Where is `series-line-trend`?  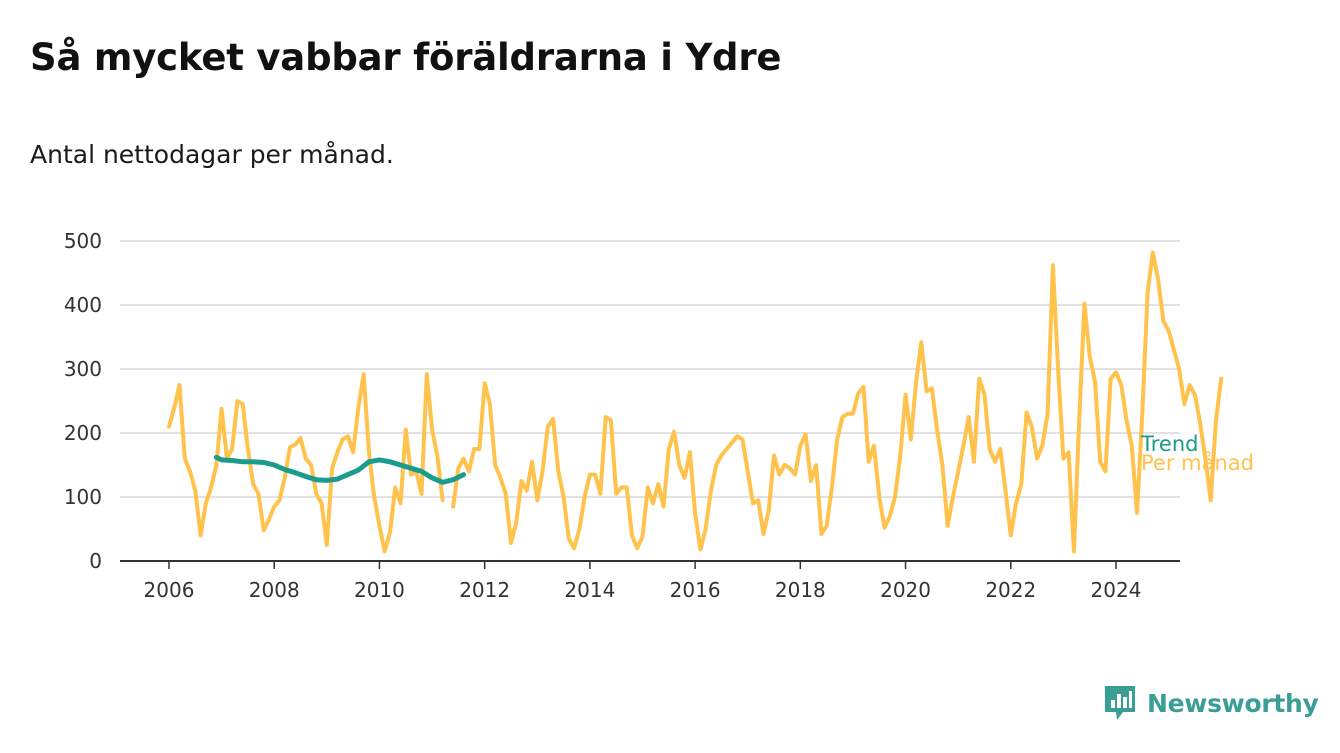
series-line-trend is located at coordinates (340, 469).